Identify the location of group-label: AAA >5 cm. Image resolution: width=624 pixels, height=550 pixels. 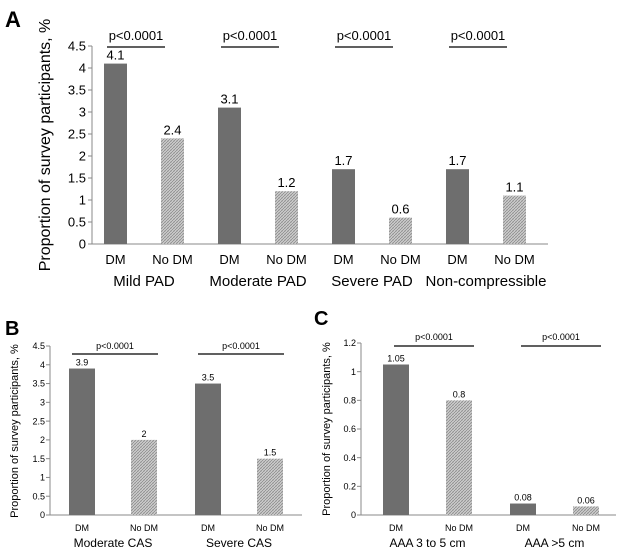
(555, 543).